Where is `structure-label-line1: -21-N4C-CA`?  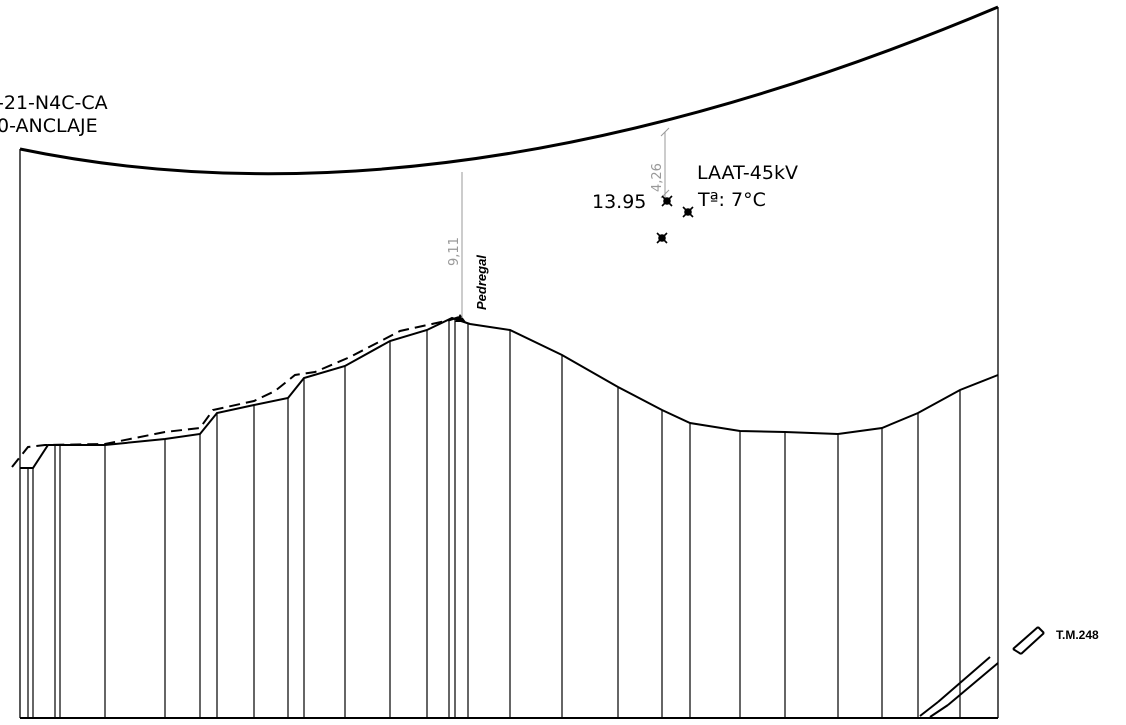 structure-label-line1: -21-N4C-CA is located at coordinates (54, 103).